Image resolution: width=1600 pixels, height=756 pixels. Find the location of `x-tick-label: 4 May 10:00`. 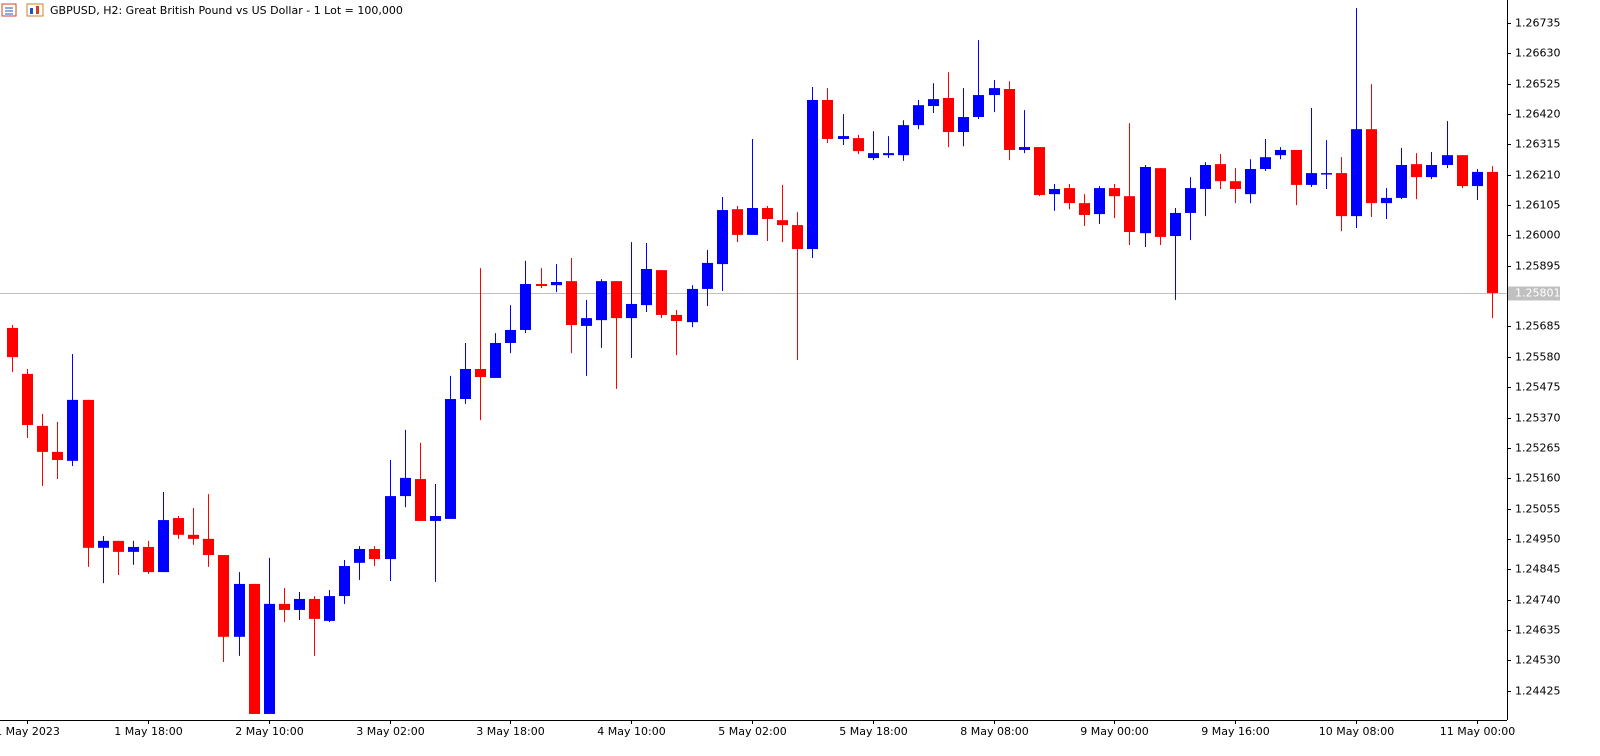

x-tick-label: 4 May 10:00 is located at coordinates (631, 731).